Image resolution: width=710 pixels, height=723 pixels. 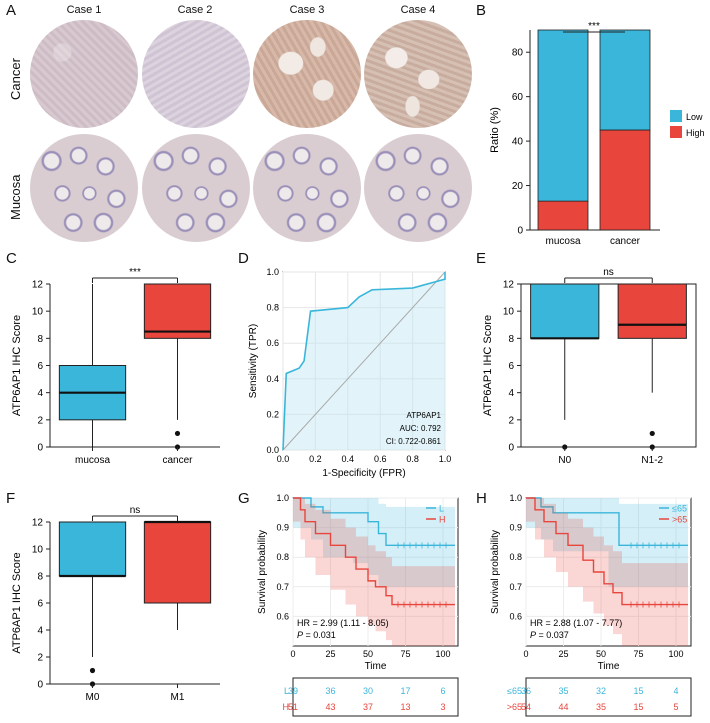 I want to click on risk-table-cell: 30, so click(x=368, y=691).